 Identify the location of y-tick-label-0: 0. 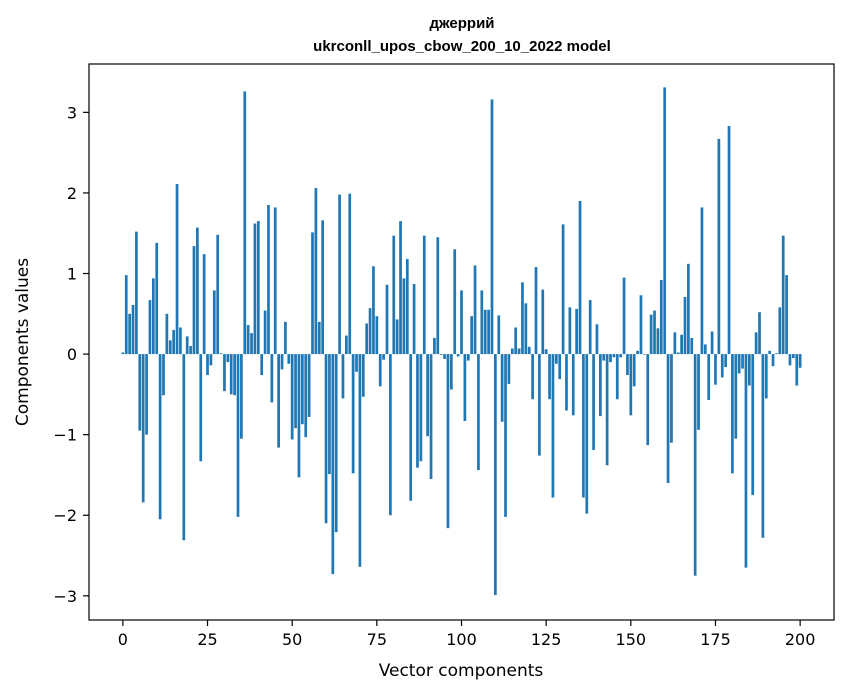
(72, 354).